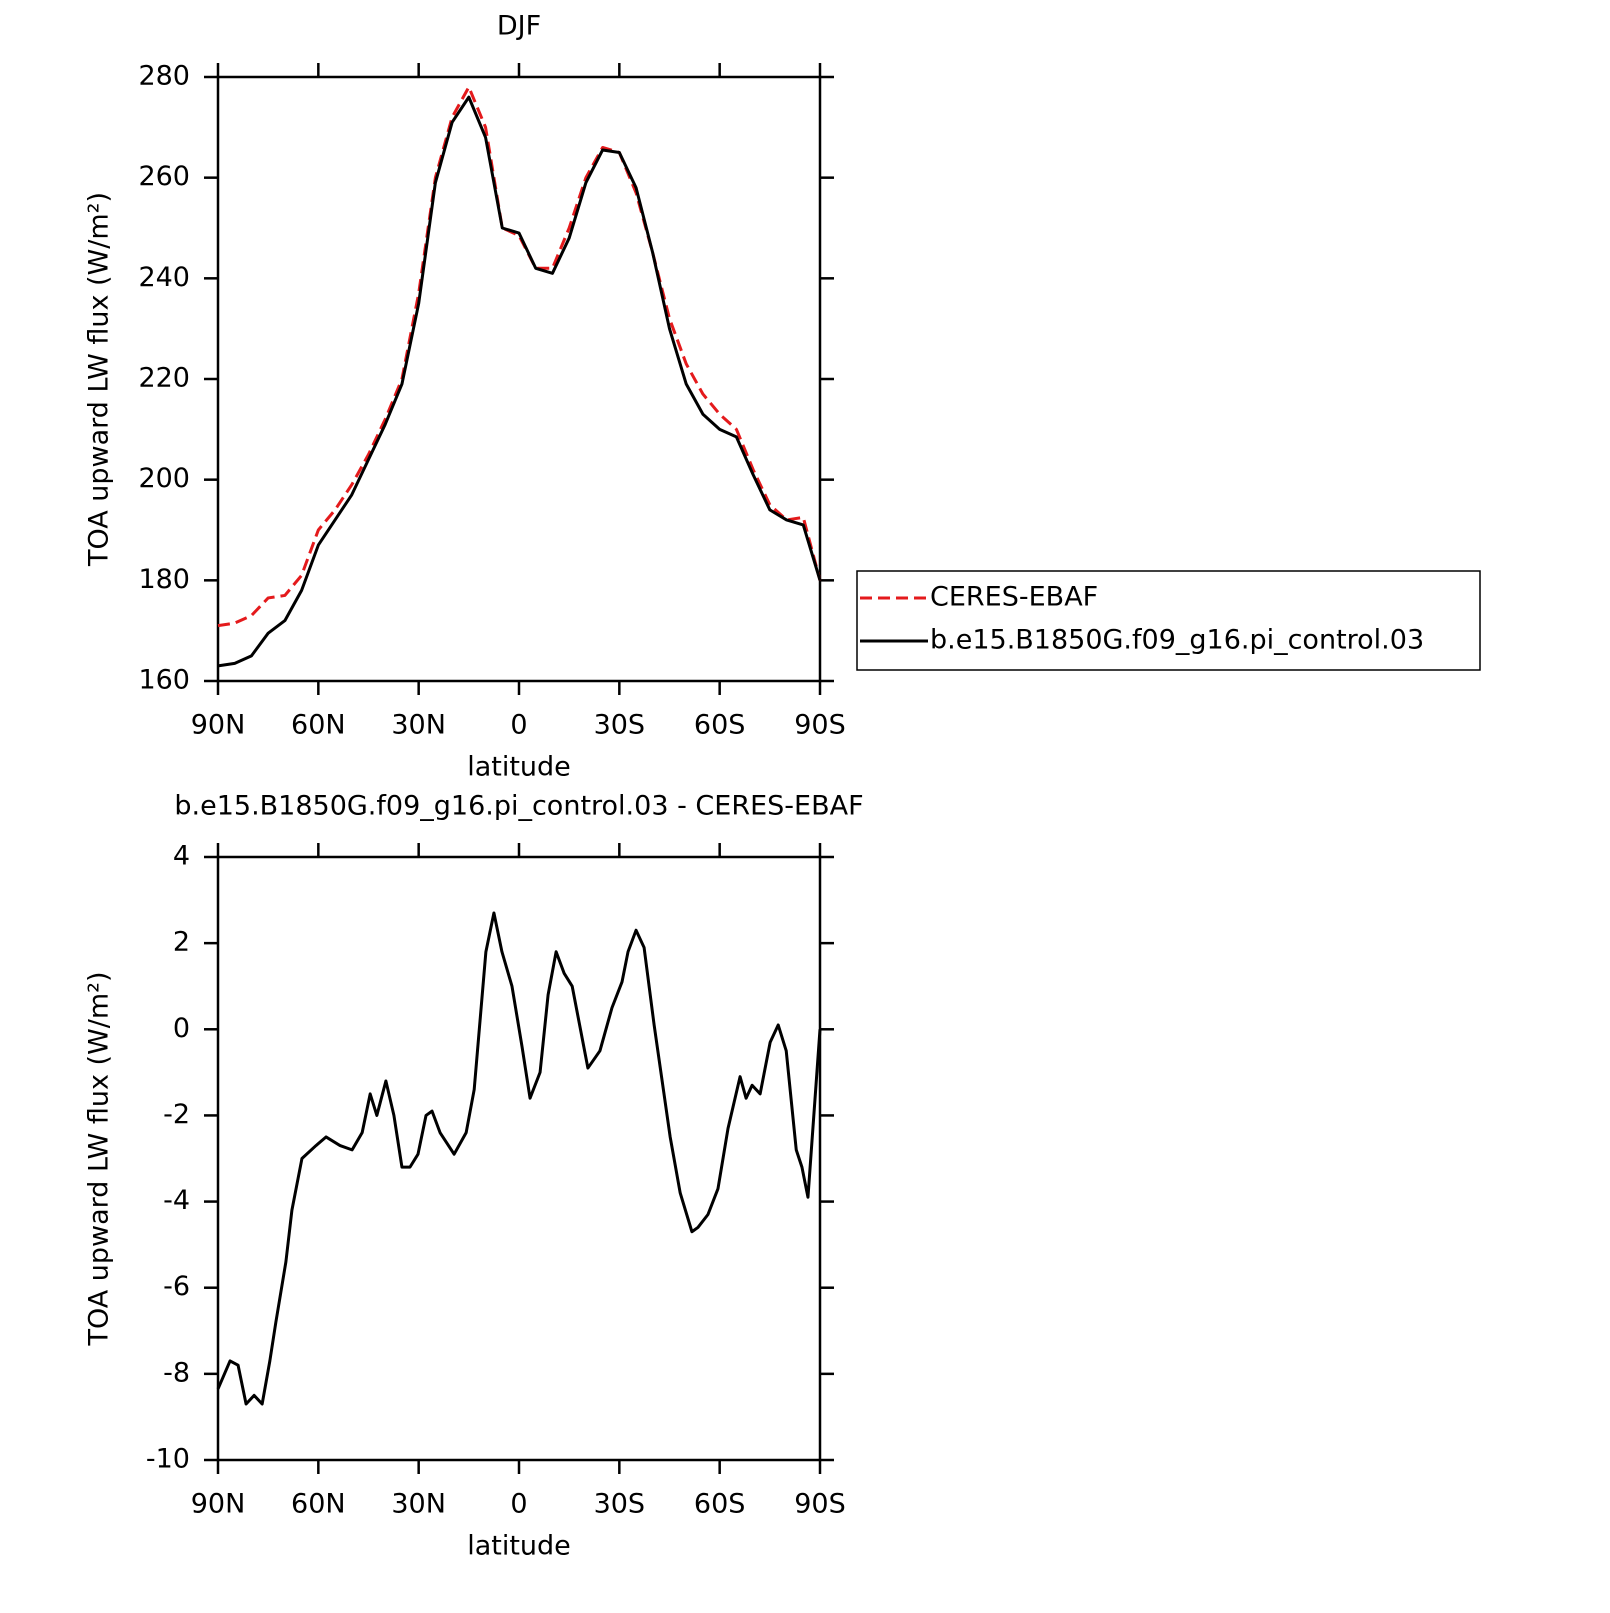 The height and width of the screenshot is (1613, 1610). What do you see at coordinates (164, 478) in the screenshot?
I see `y-tick-label: 200` at bounding box center [164, 478].